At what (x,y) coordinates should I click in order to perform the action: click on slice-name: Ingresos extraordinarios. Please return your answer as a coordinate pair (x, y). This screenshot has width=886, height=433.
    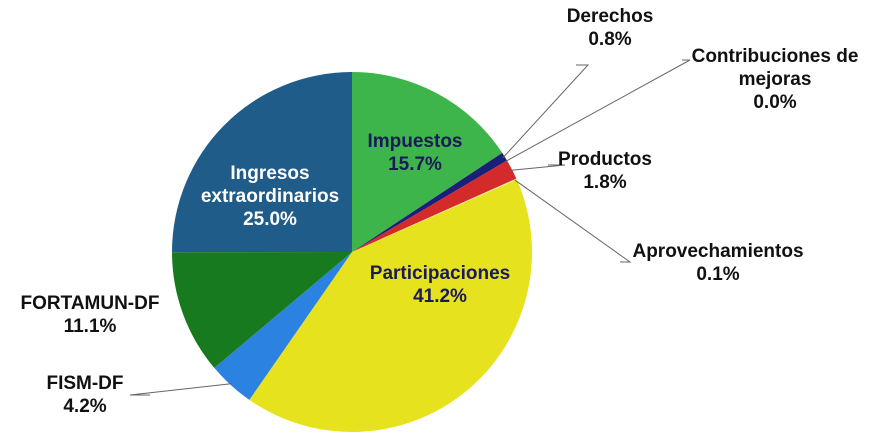
    Looking at the image, I should click on (270, 185).